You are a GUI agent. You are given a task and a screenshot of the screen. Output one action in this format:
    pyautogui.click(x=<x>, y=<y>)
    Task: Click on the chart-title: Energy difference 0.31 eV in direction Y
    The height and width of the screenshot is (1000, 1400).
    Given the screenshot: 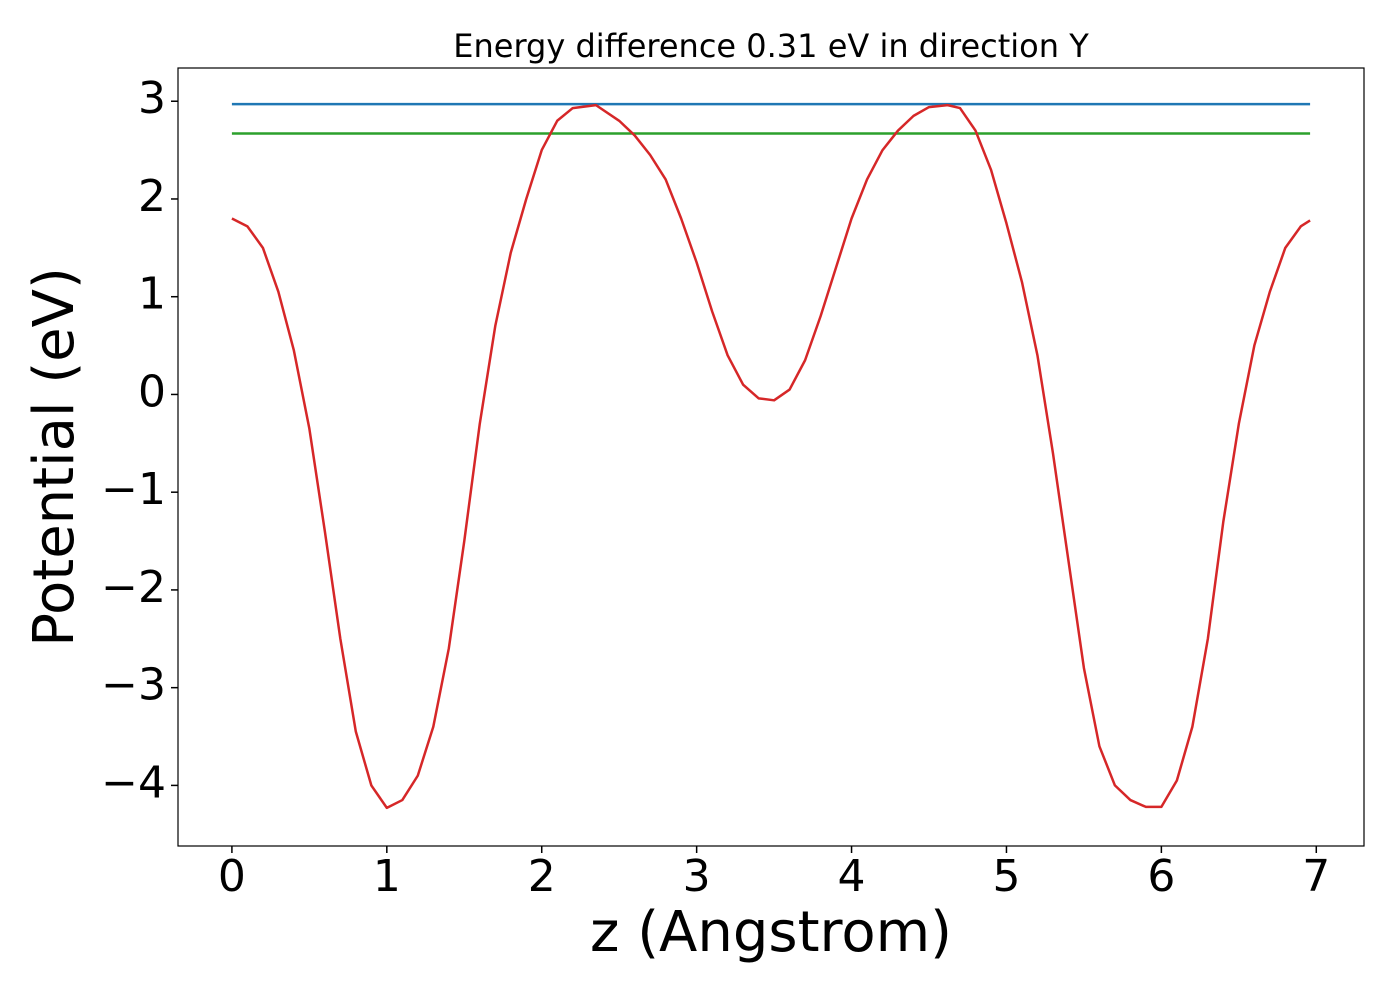 What is the action you would take?
    pyautogui.click(x=771, y=46)
    